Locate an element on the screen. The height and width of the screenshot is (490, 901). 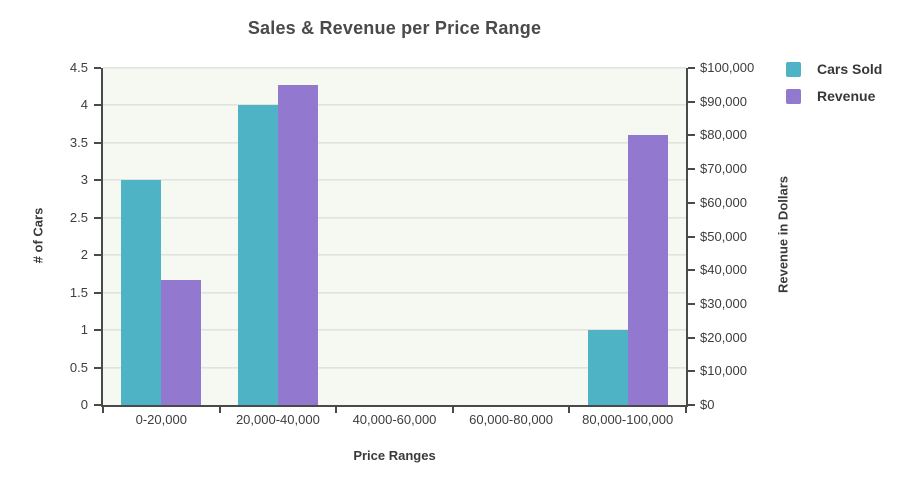
y-axis-right-tick-label: $20,000 is located at coordinates (723, 337).